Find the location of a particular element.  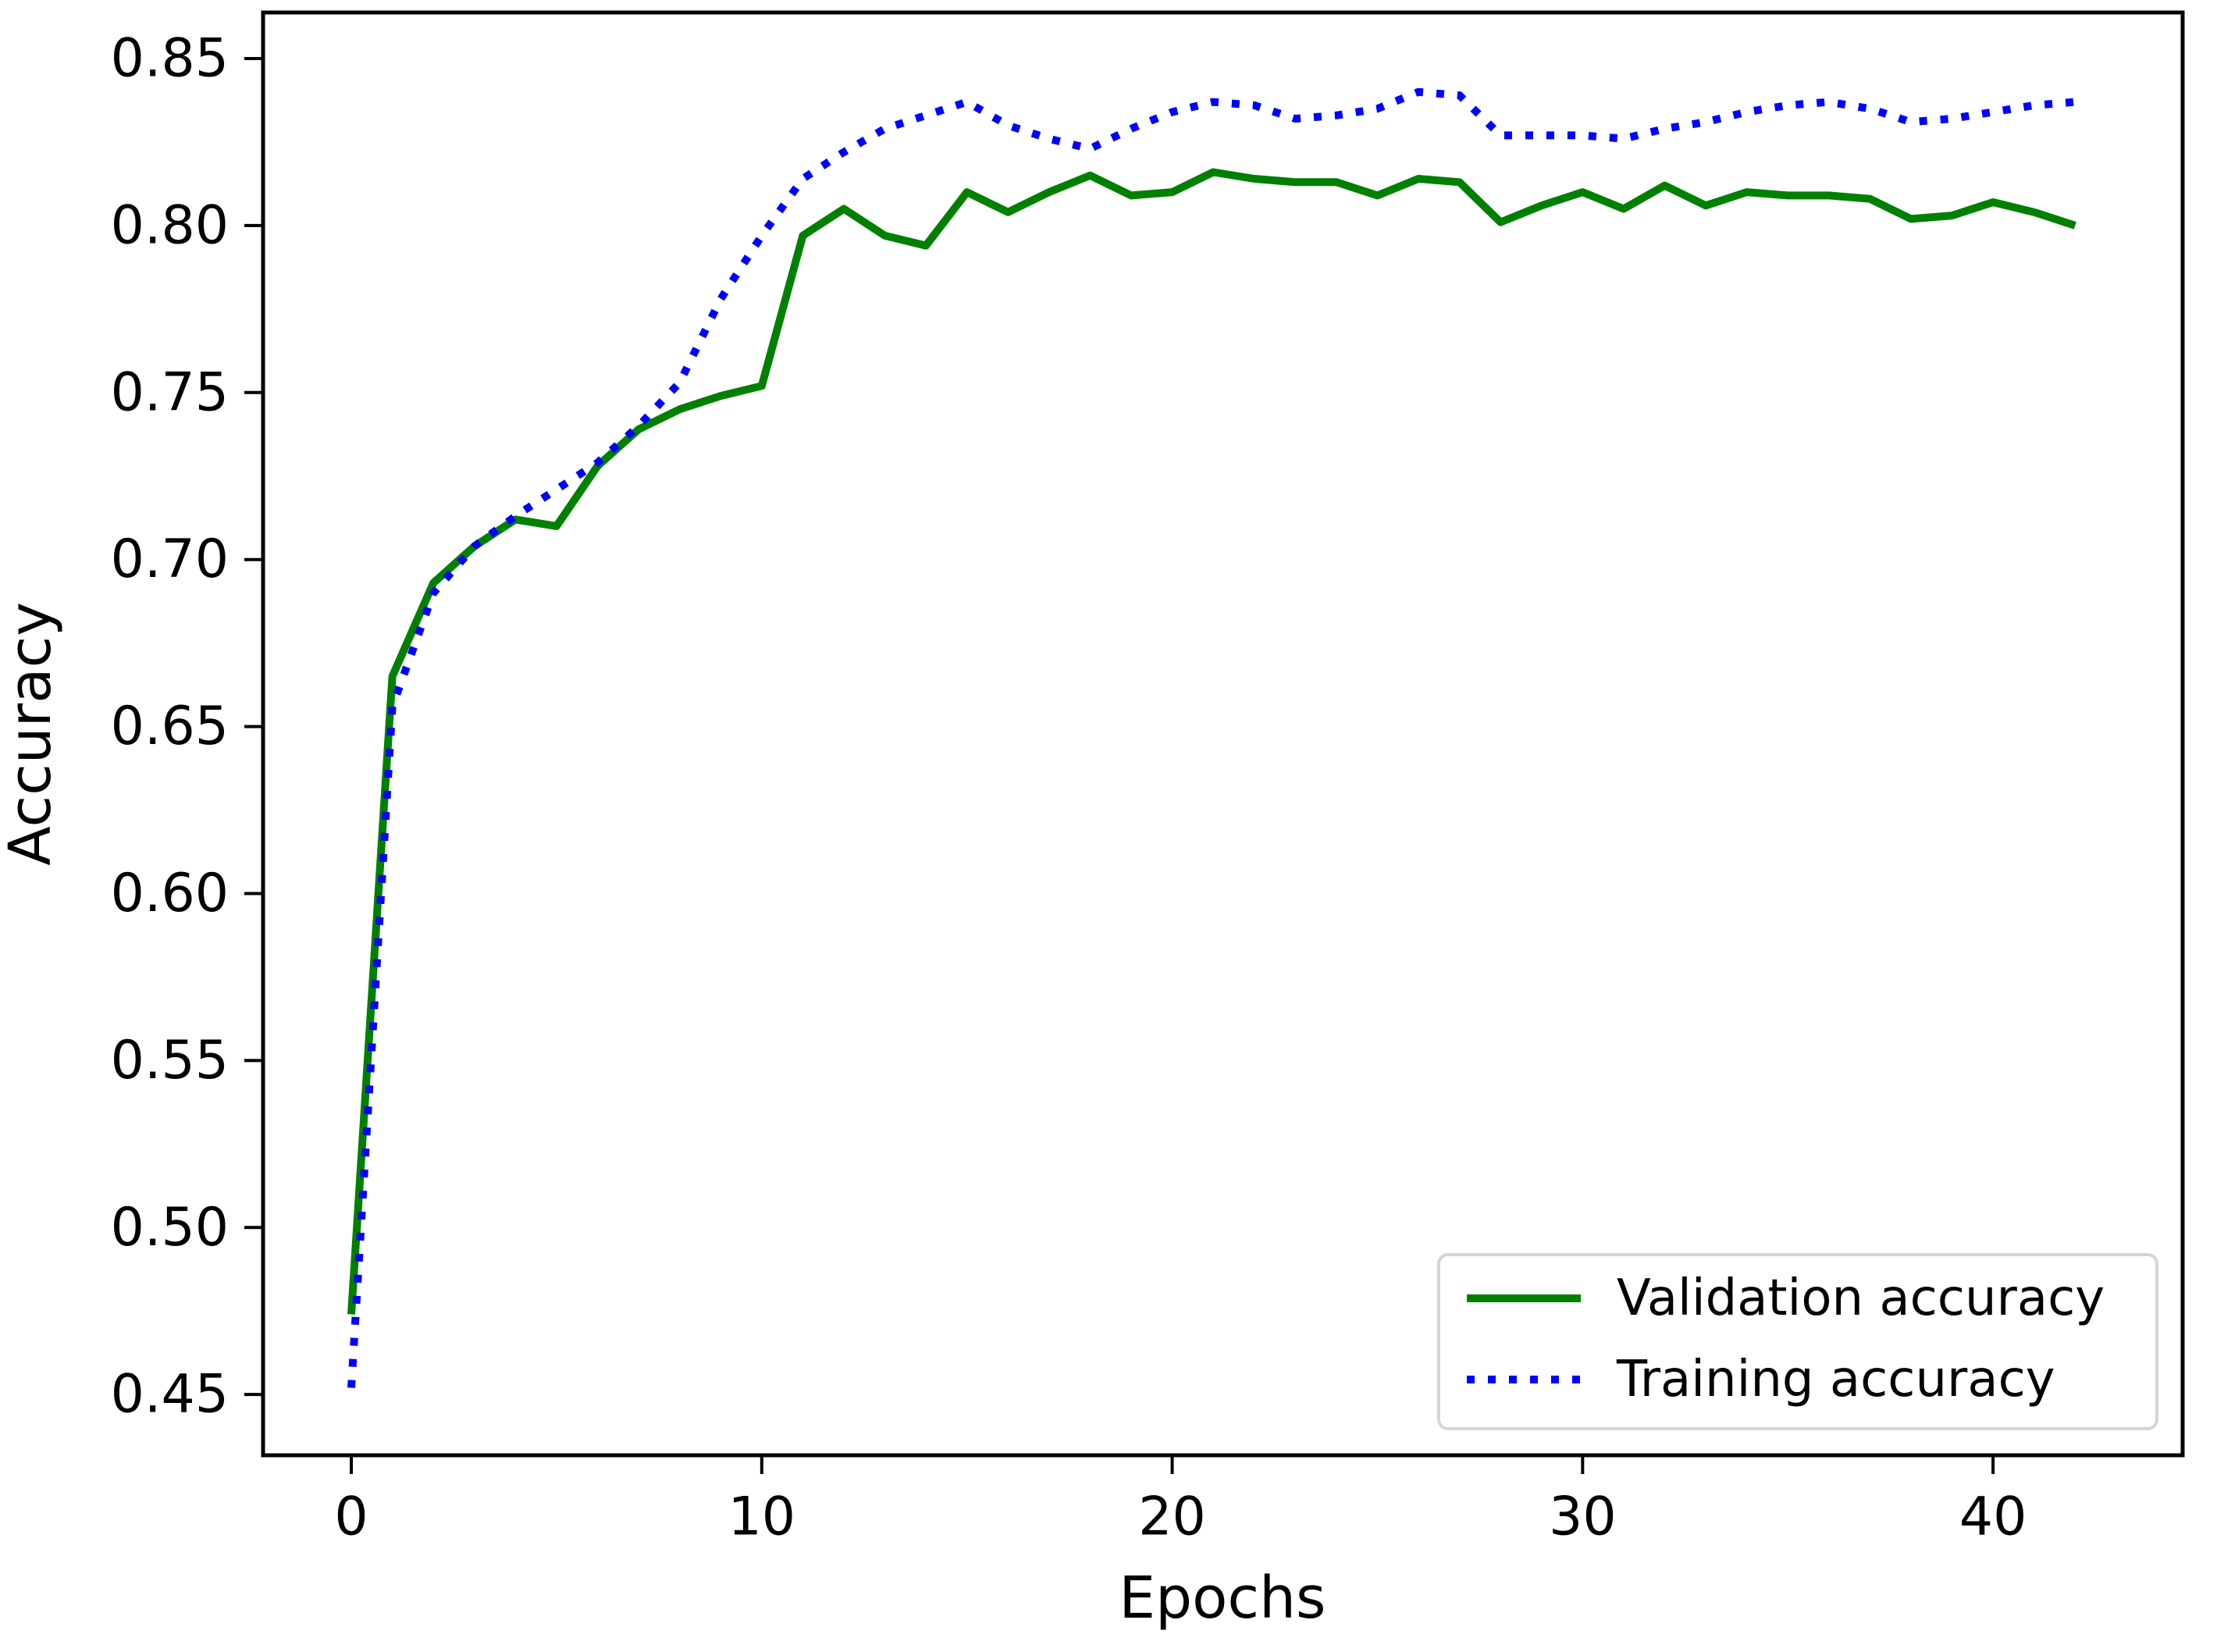

x-tick-label: 10 is located at coordinates (762, 1517).